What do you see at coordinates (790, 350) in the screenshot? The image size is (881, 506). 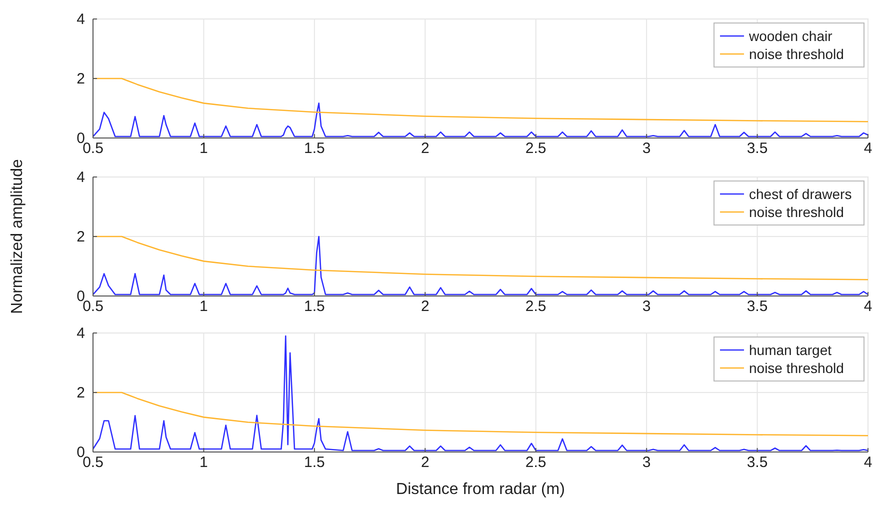 I see `legend-label: human target` at bounding box center [790, 350].